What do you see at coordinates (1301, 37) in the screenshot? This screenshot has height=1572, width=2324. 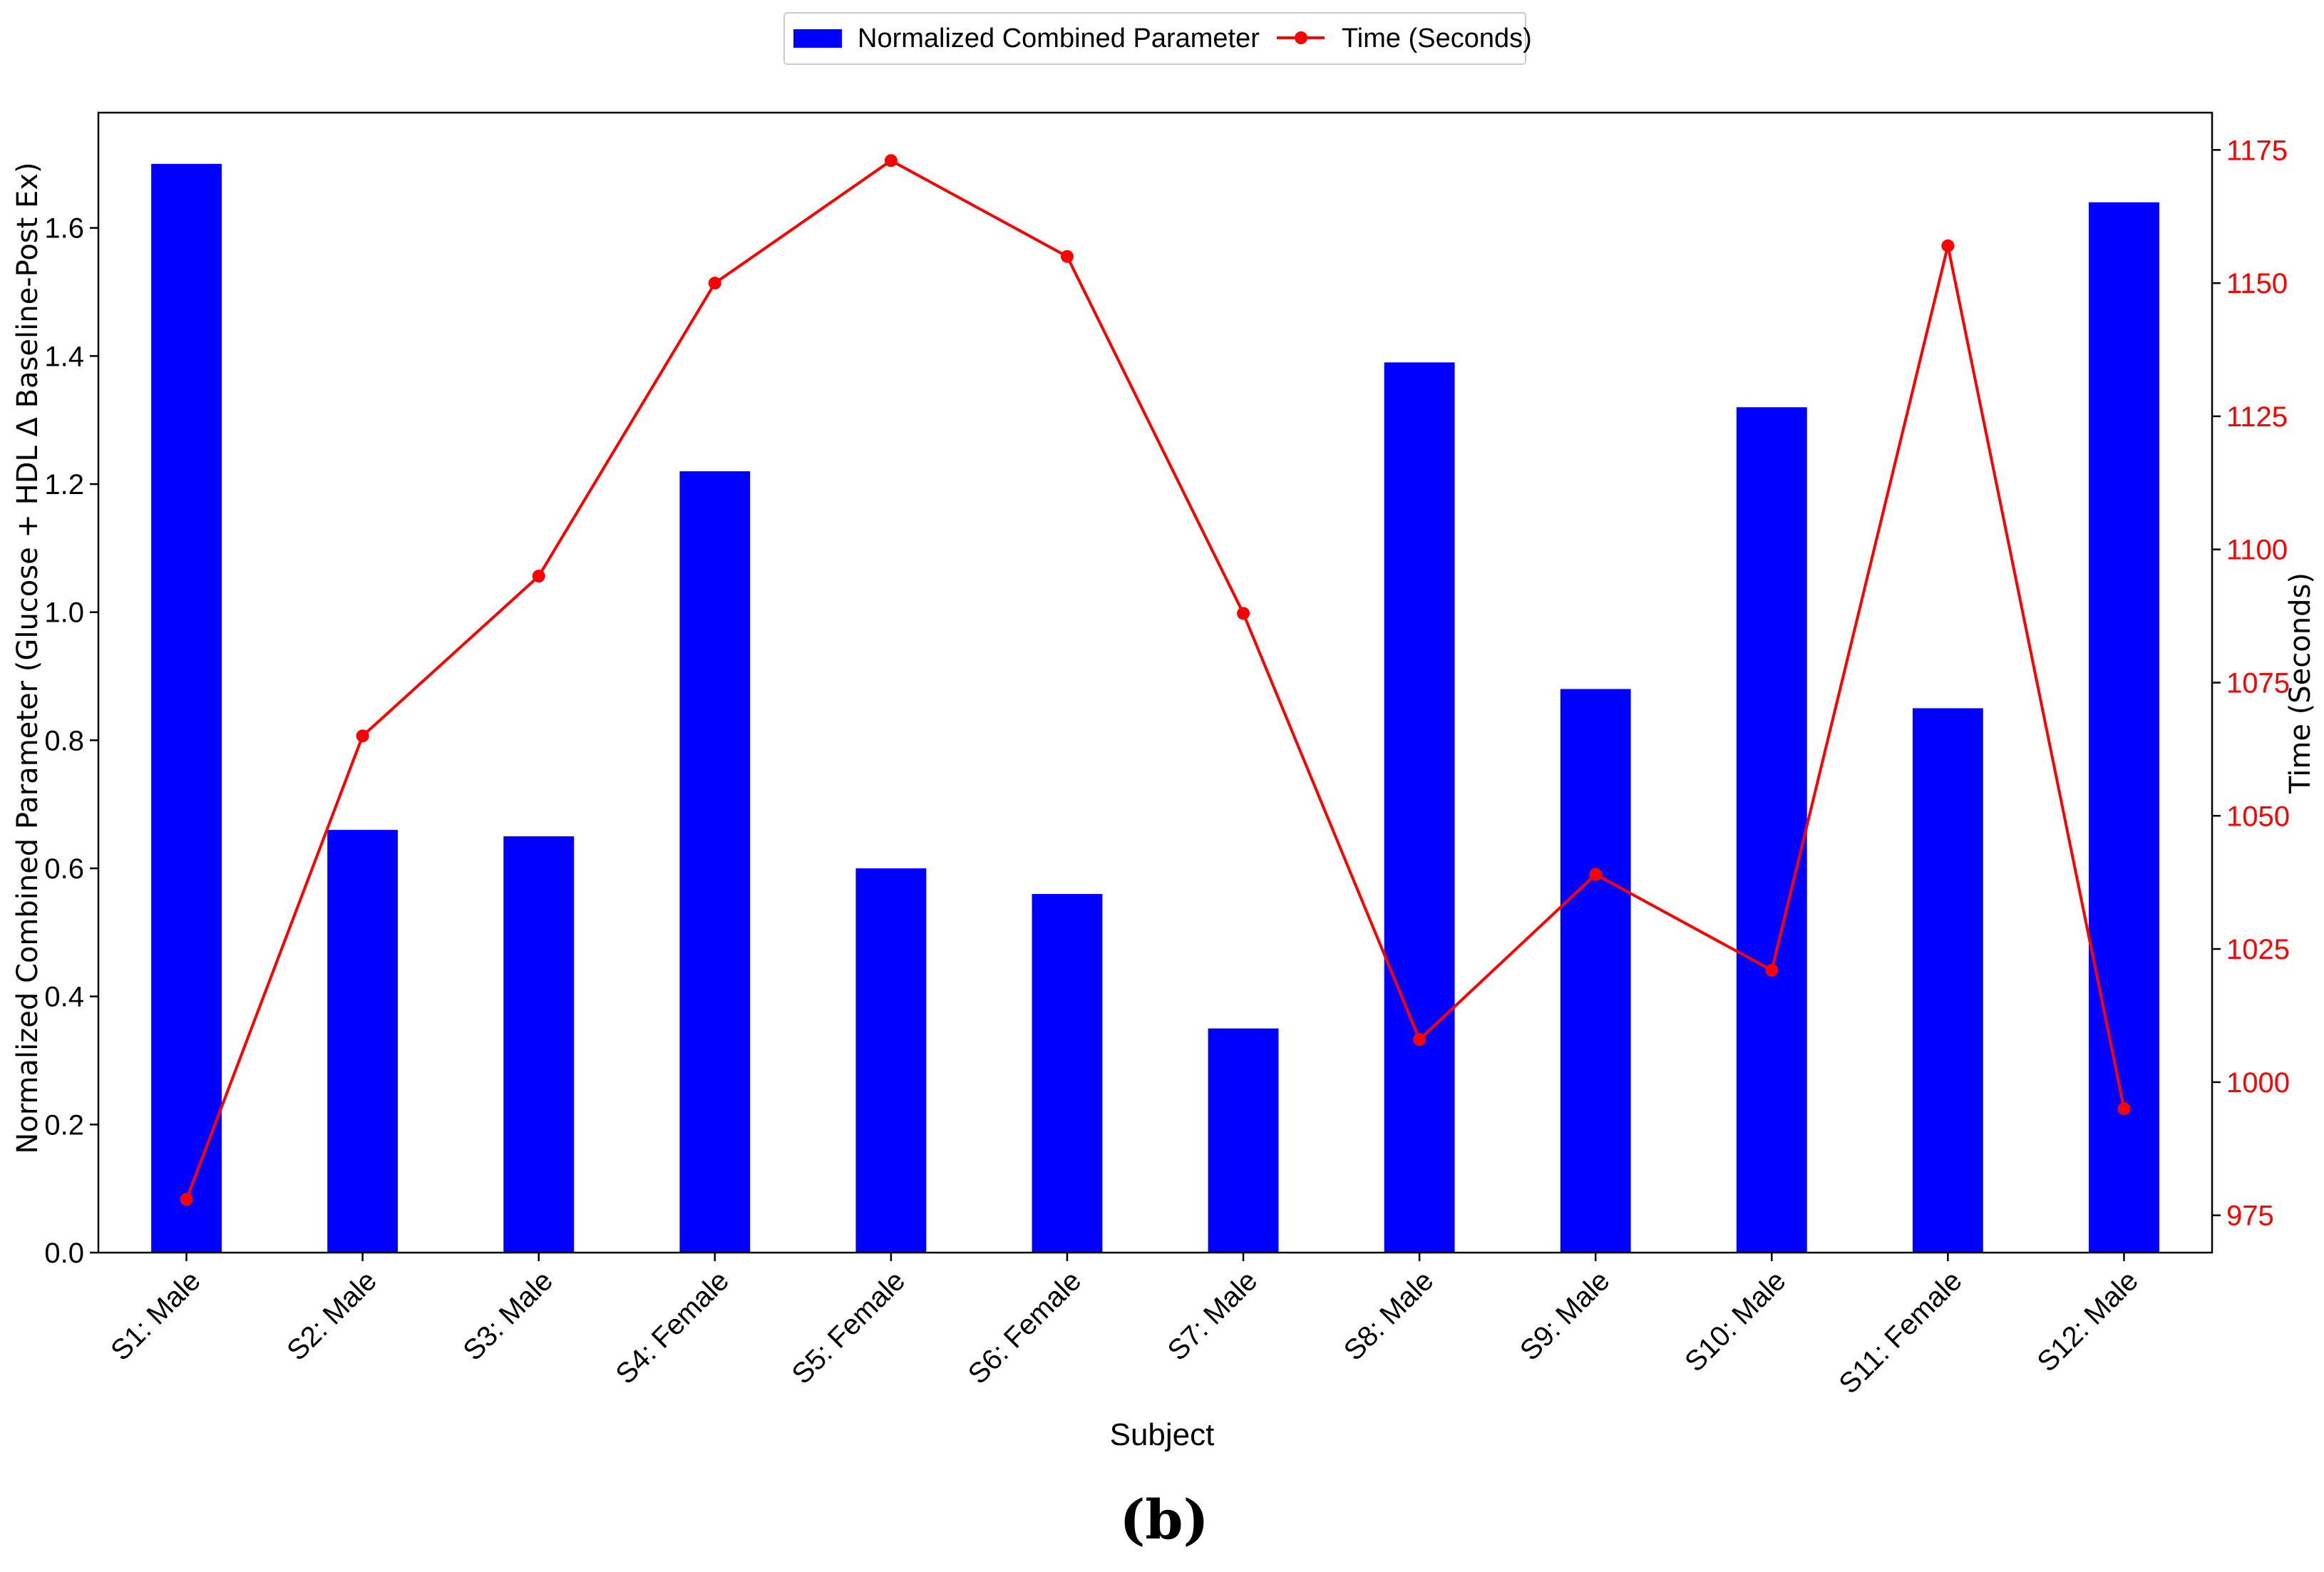 I see `legend-swatch-marker` at bounding box center [1301, 37].